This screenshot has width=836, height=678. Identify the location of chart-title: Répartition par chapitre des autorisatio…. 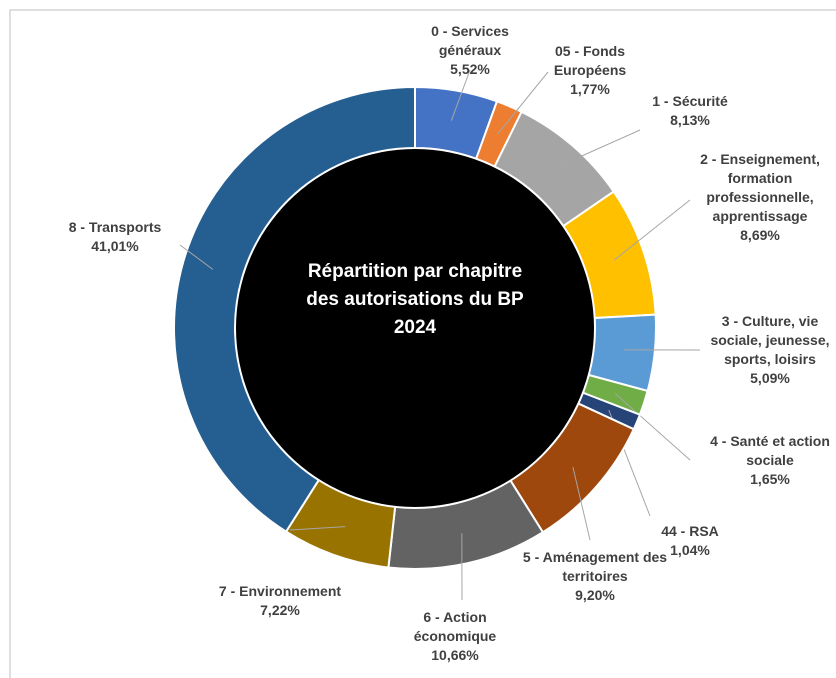
(415, 299).